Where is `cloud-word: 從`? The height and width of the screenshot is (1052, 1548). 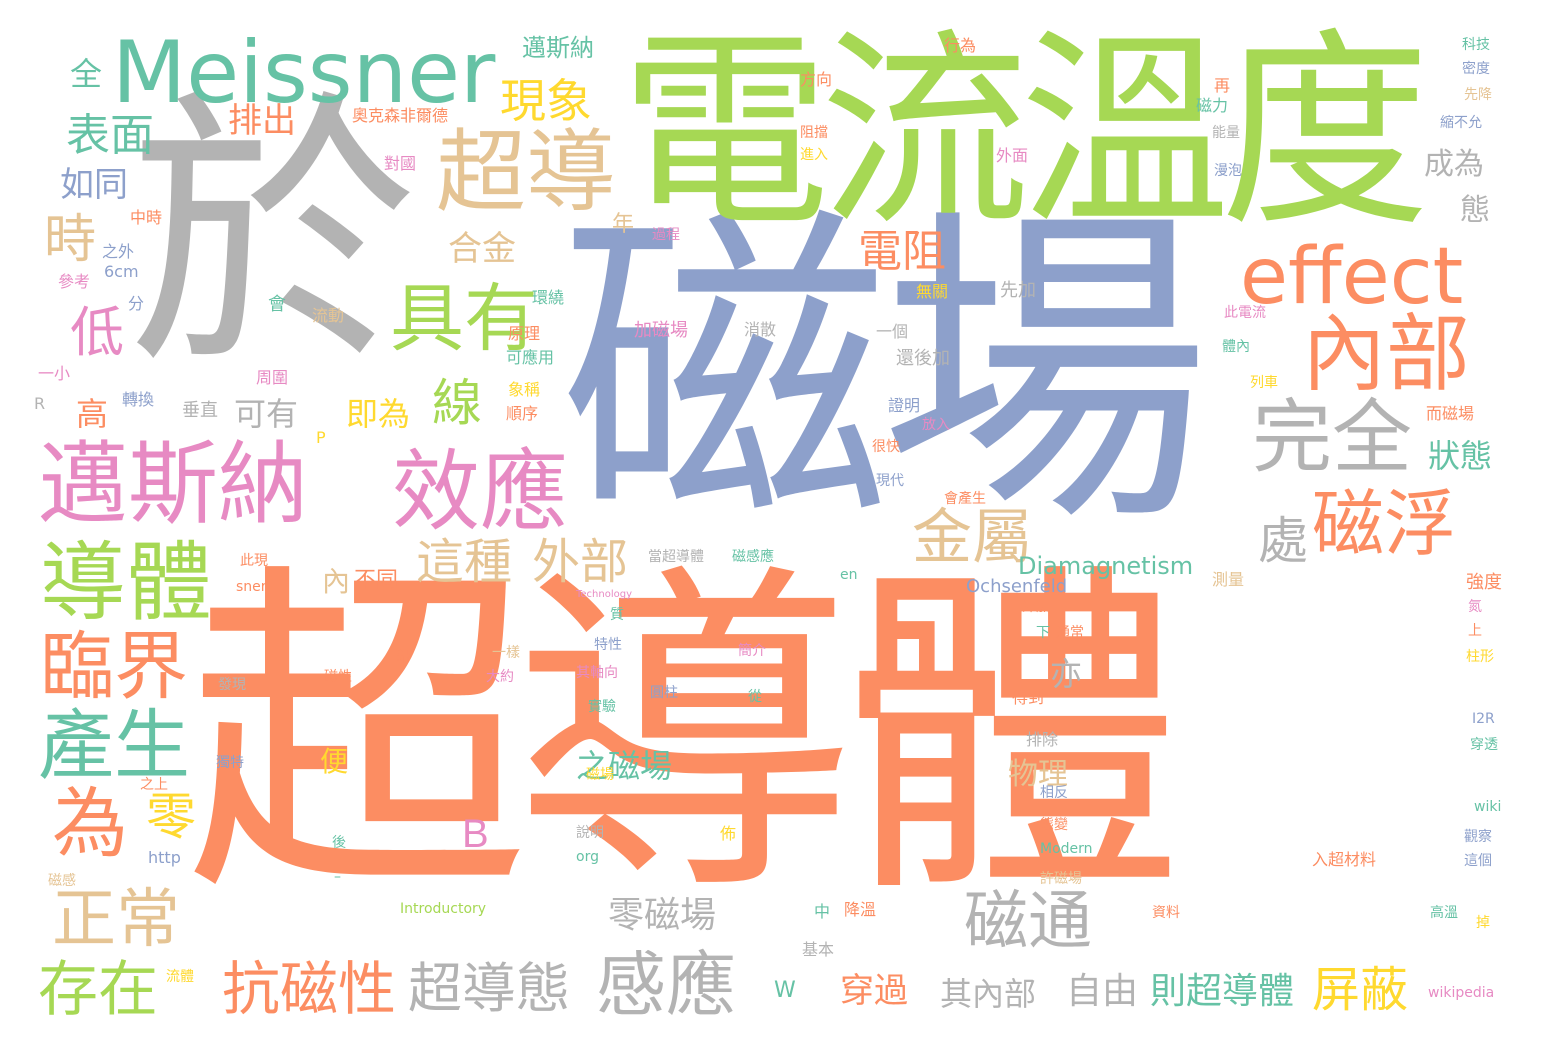 cloud-word: 從 is located at coordinates (755, 697).